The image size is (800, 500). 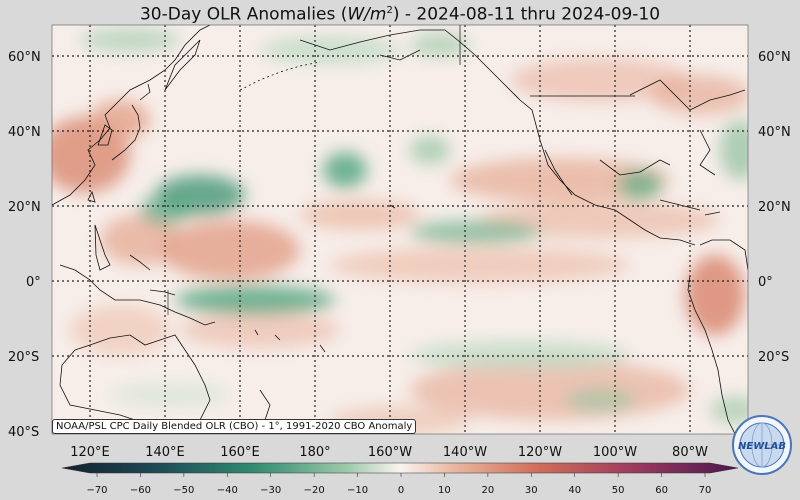 What do you see at coordinates (661, 490) in the screenshot?
I see `colorbar-tick-label: 60` at bounding box center [661, 490].